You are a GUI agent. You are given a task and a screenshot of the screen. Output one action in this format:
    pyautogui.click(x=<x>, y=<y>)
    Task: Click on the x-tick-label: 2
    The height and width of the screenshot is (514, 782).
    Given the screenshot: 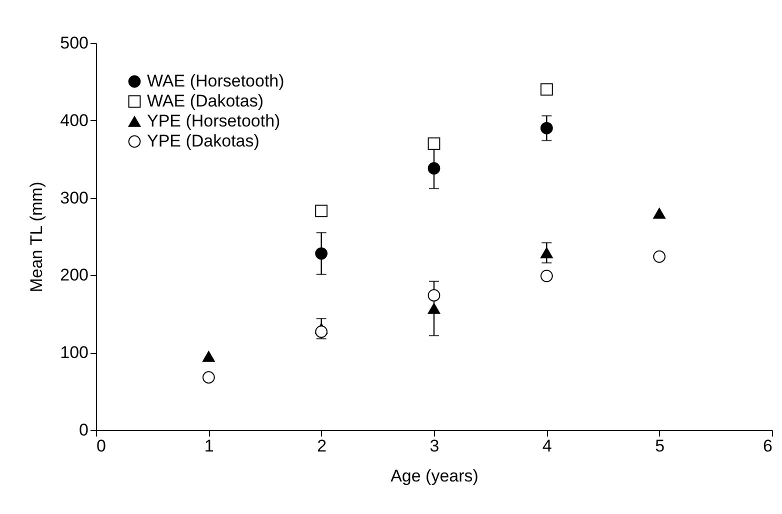 What is the action you would take?
    pyautogui.click(x=322, y=446)
    